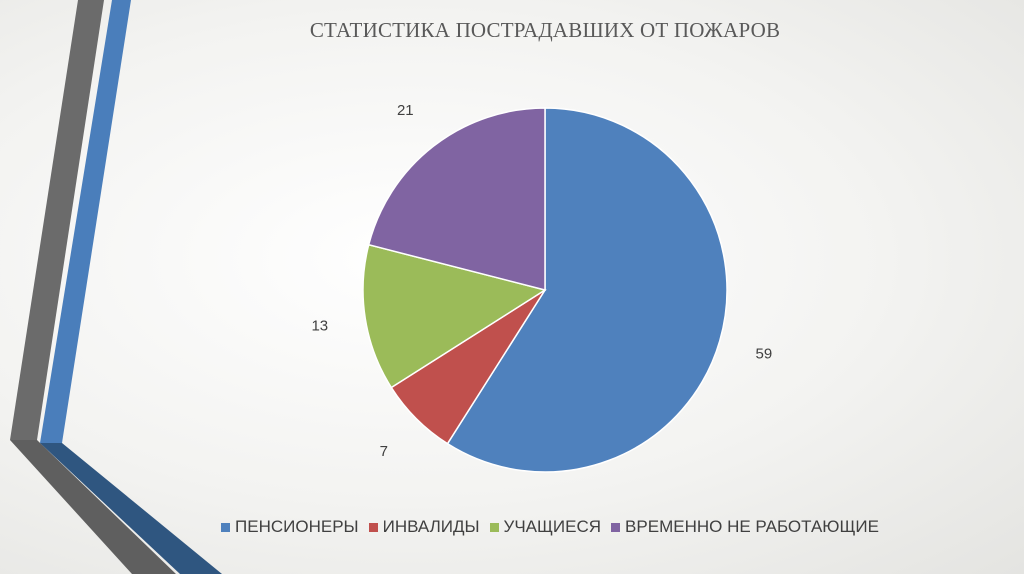  What do you see at coordinates (764, 354) in the screenshot?
I see `data-label-pensioners: 59` at bounding box center [764, 354].